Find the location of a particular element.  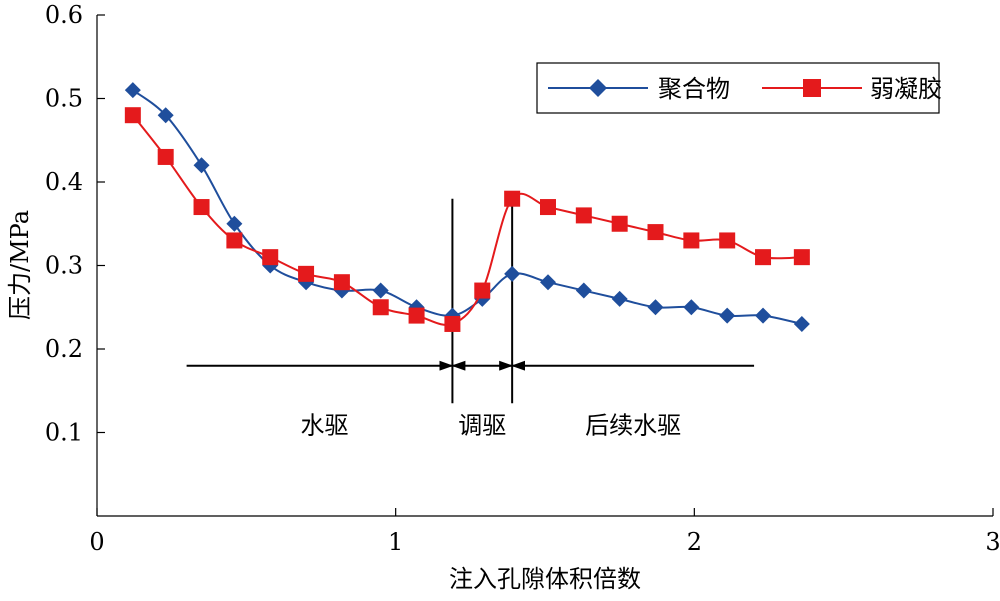

phase-label-0: 水驱 is located at coordinates (325, 426).